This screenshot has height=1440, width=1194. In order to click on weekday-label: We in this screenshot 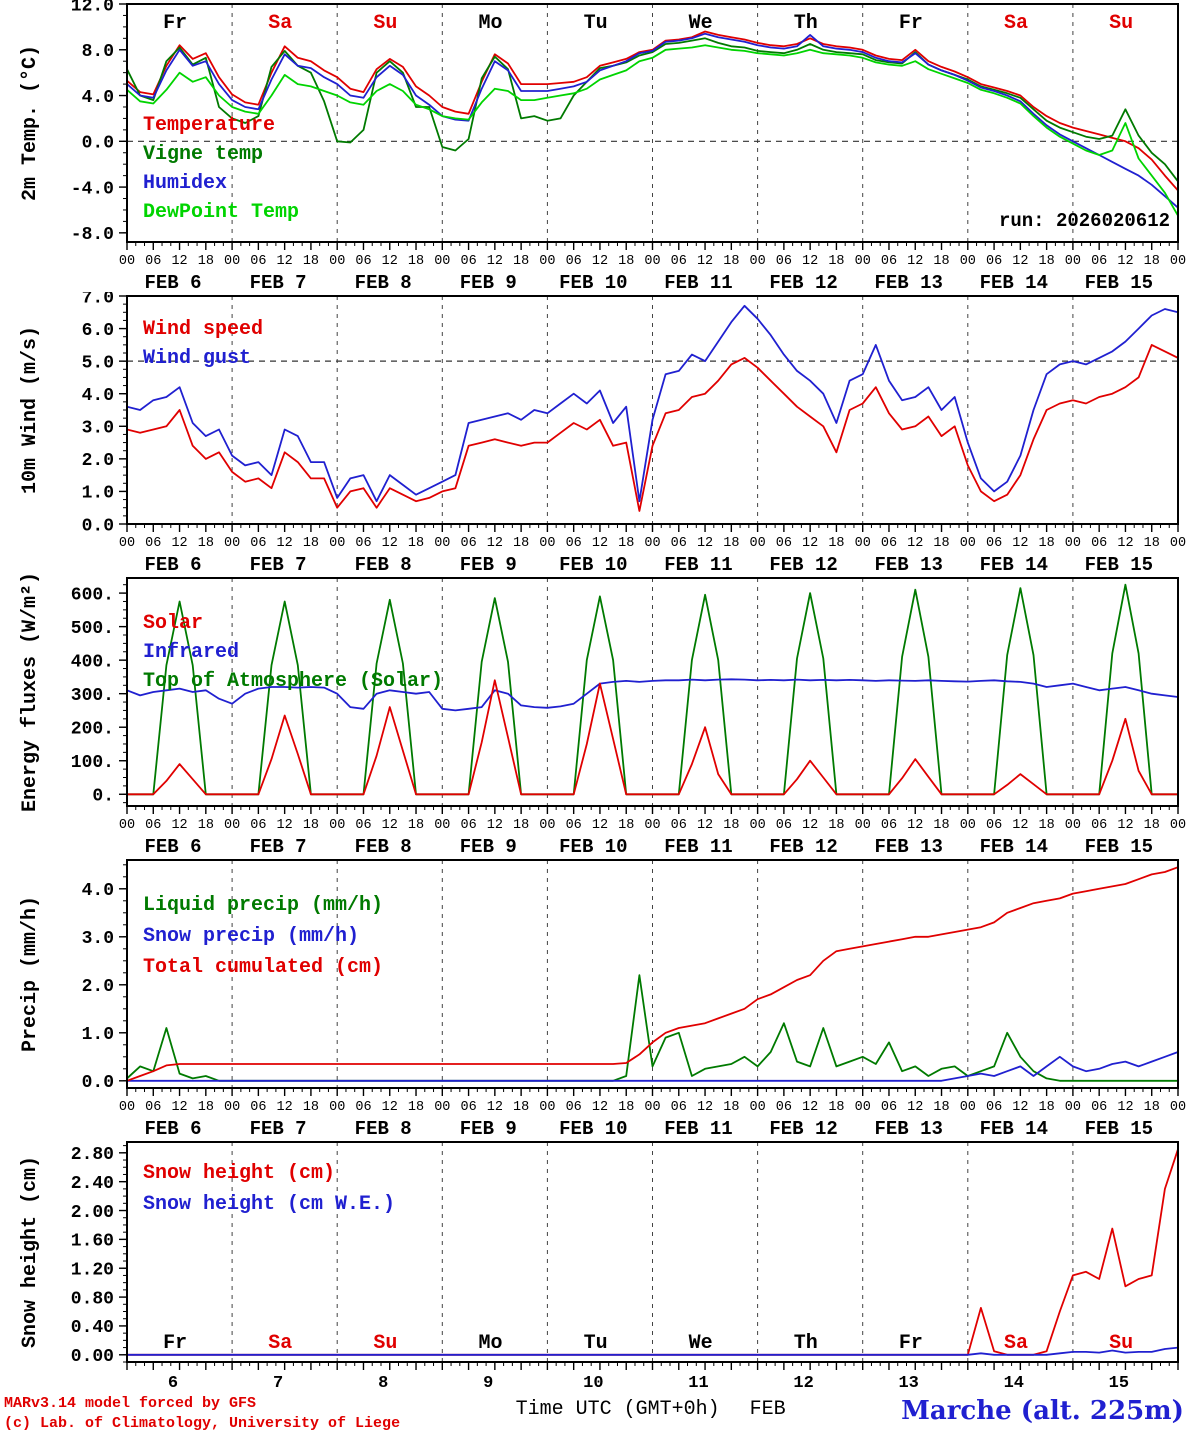, I will do `click(701, 23)`.